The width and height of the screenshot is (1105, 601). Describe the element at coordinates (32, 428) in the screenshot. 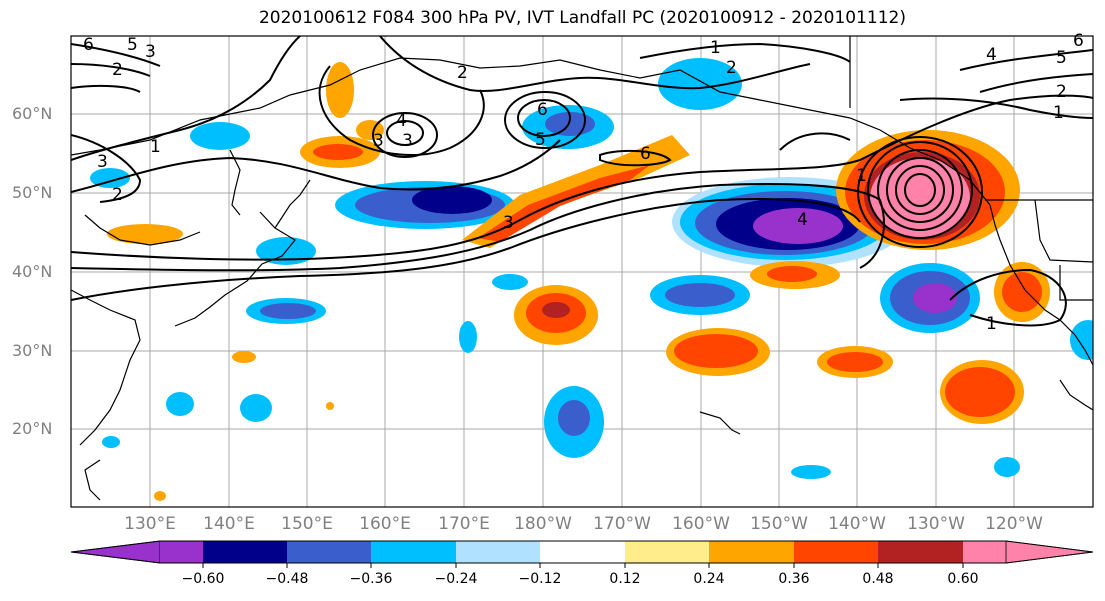

I see `lat-label: 20°N` at that location.